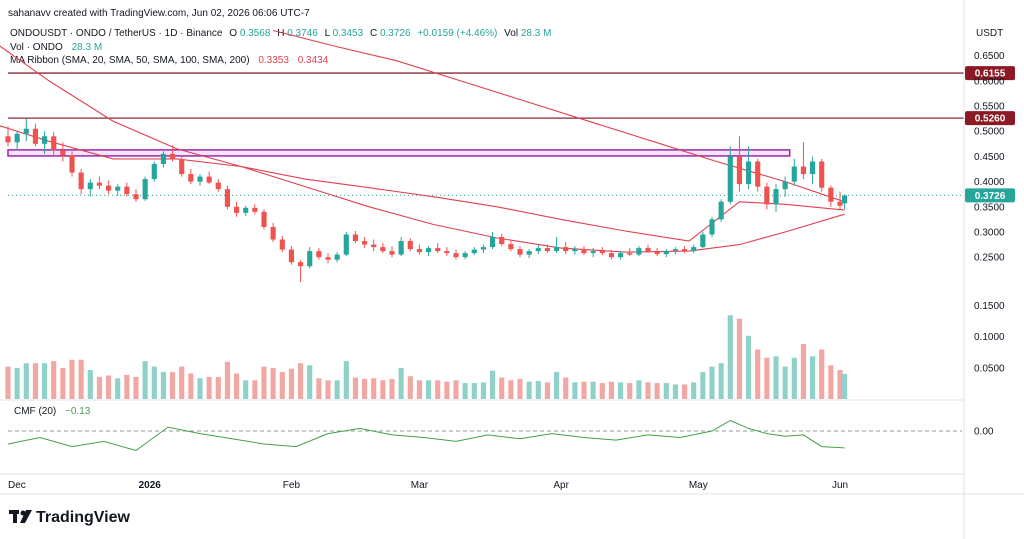 The width and height of the screenshot is (1024, 539). I want to click on vol-line-value: 28.3 M, so click(87, 47).